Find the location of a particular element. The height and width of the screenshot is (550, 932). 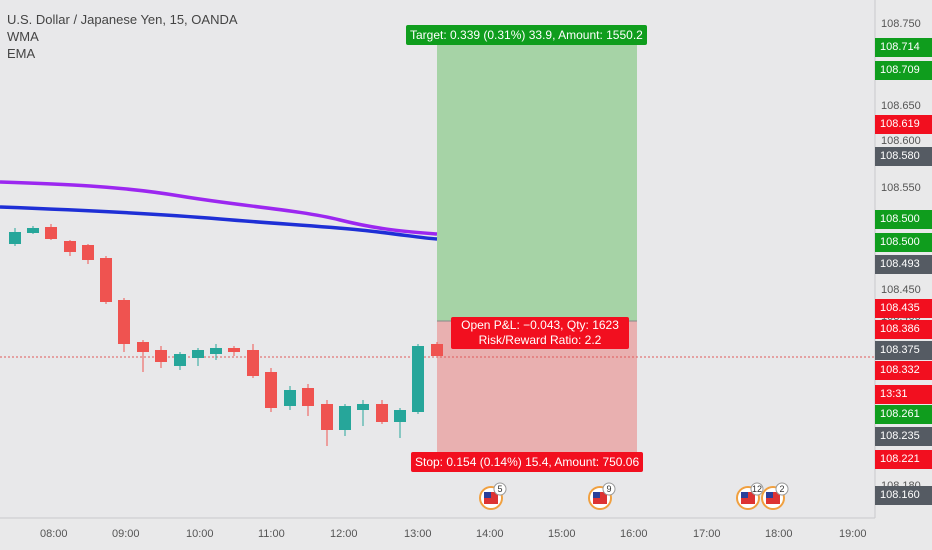

price-tag: 108.261 is located at coordinates (903, 414).